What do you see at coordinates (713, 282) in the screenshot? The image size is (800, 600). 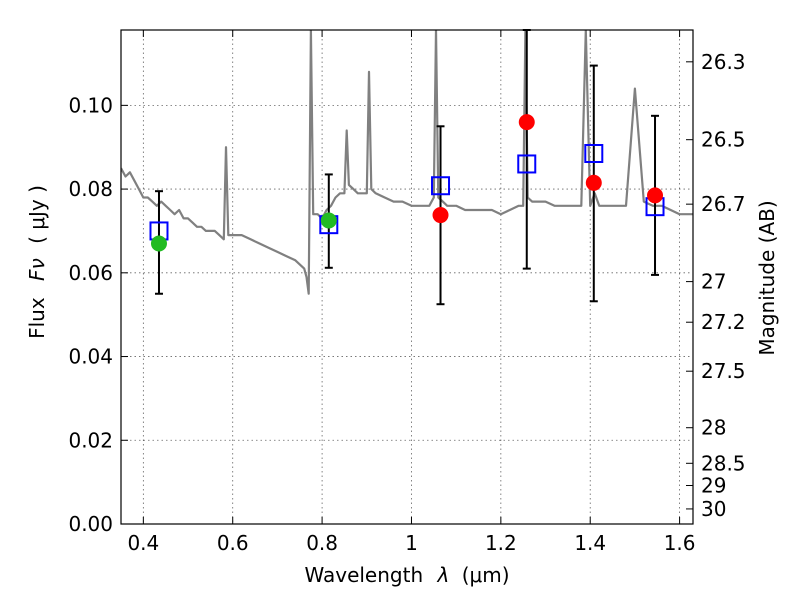 I see `y2-tick-label: 27` at bounding box center [713, 282].